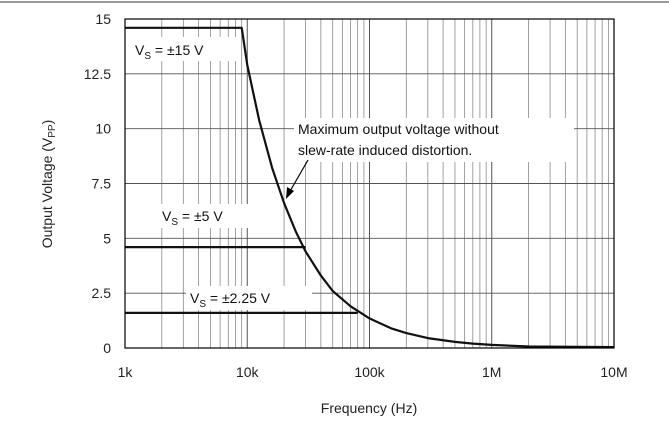 This screenshot has height=434, width=669. What do you see at coordinates (103, 129) in the screenshot?
I see `y-tick-label: 10` at bounding box center [103, 129].